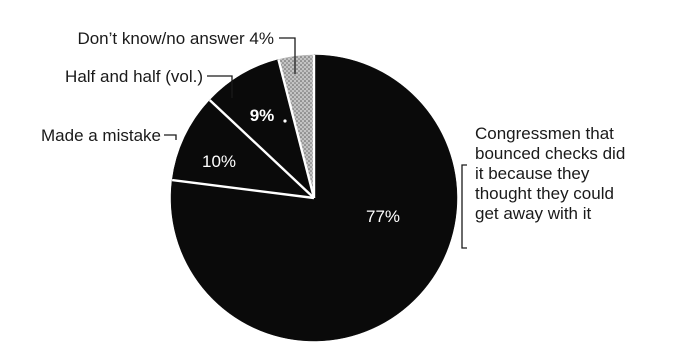 This screenshot has height=343, width=673. Describe the element at coordinates (101, 135) in the screenshot. I see `category-label-2: Made a mistake` at that location.